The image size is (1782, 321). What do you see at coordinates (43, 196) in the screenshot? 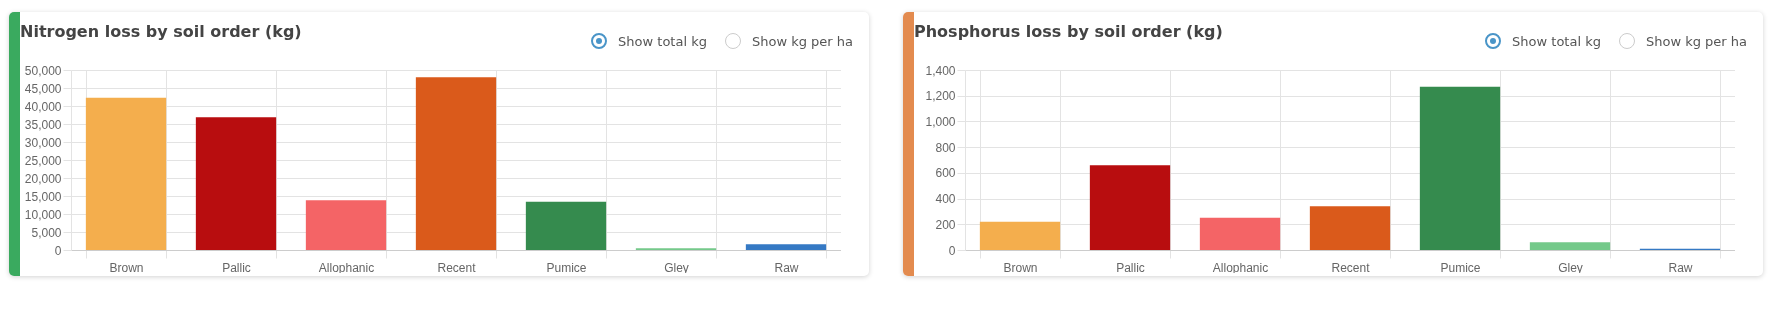
I see `y-tick-label: 15,000` at bounding box center [43, 196].